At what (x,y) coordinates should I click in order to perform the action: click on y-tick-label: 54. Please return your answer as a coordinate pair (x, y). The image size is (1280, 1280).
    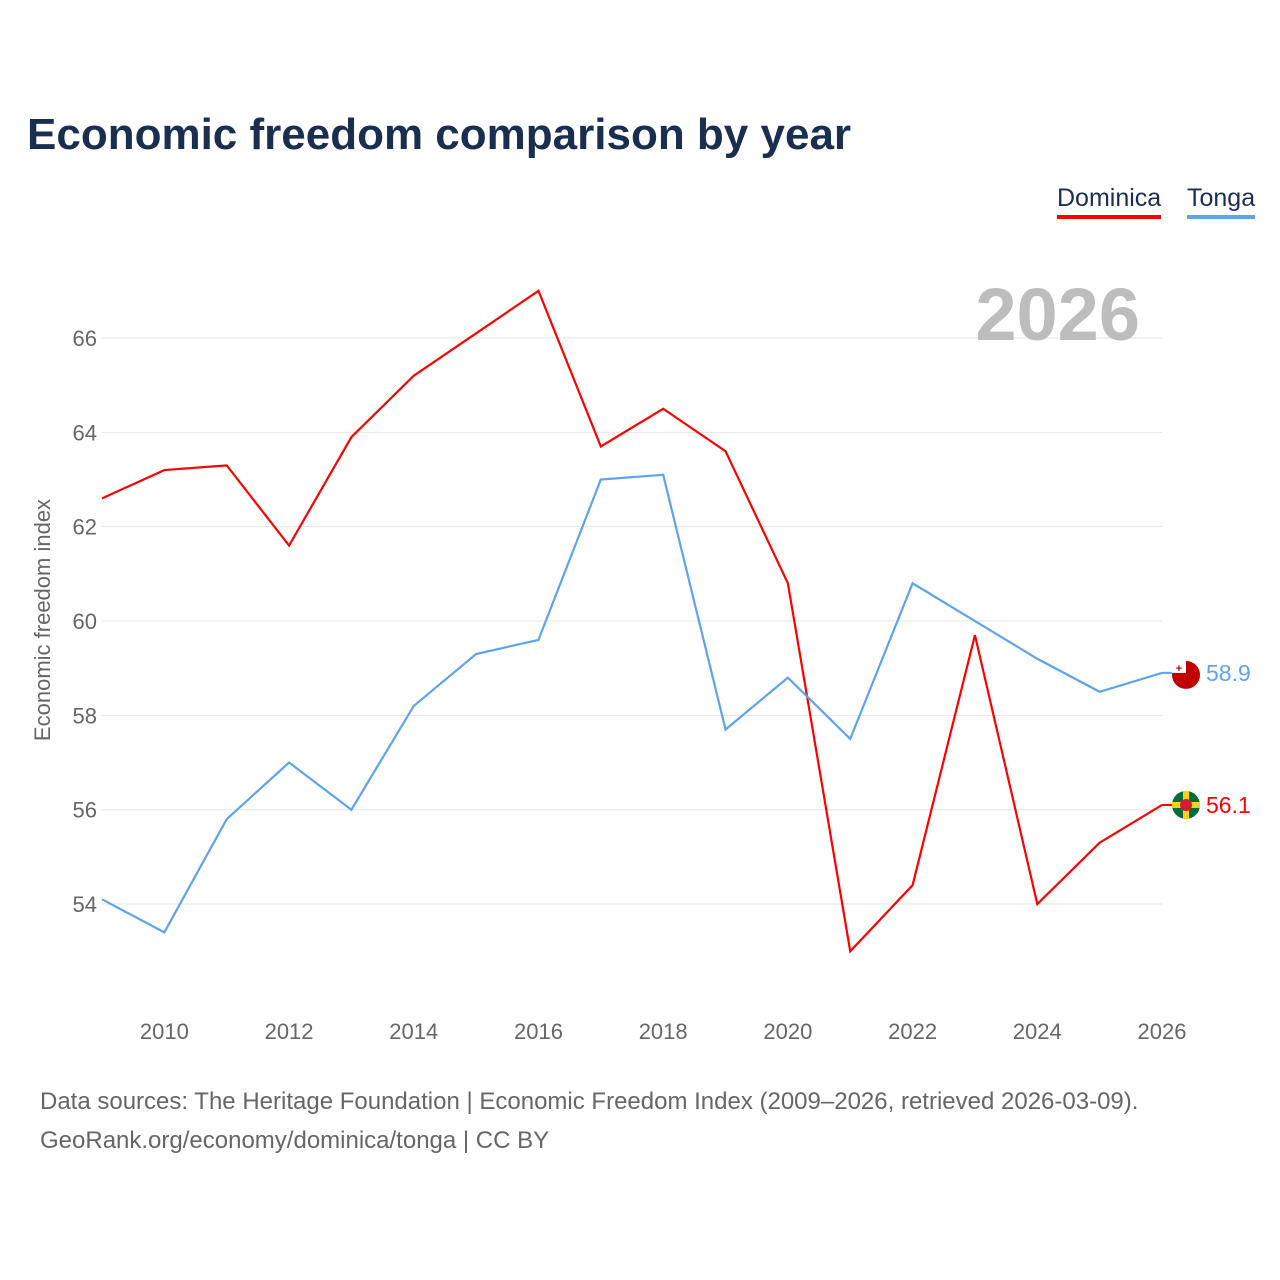
    Looking at the image, I should click on (85, 904).